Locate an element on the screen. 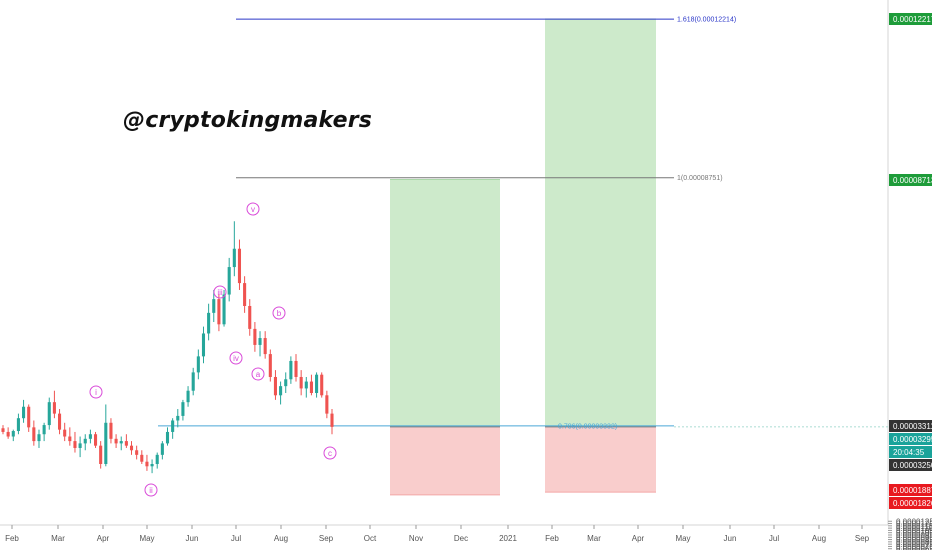  price-tag-label: 0.00003250 is located at coordinates (912, 465).